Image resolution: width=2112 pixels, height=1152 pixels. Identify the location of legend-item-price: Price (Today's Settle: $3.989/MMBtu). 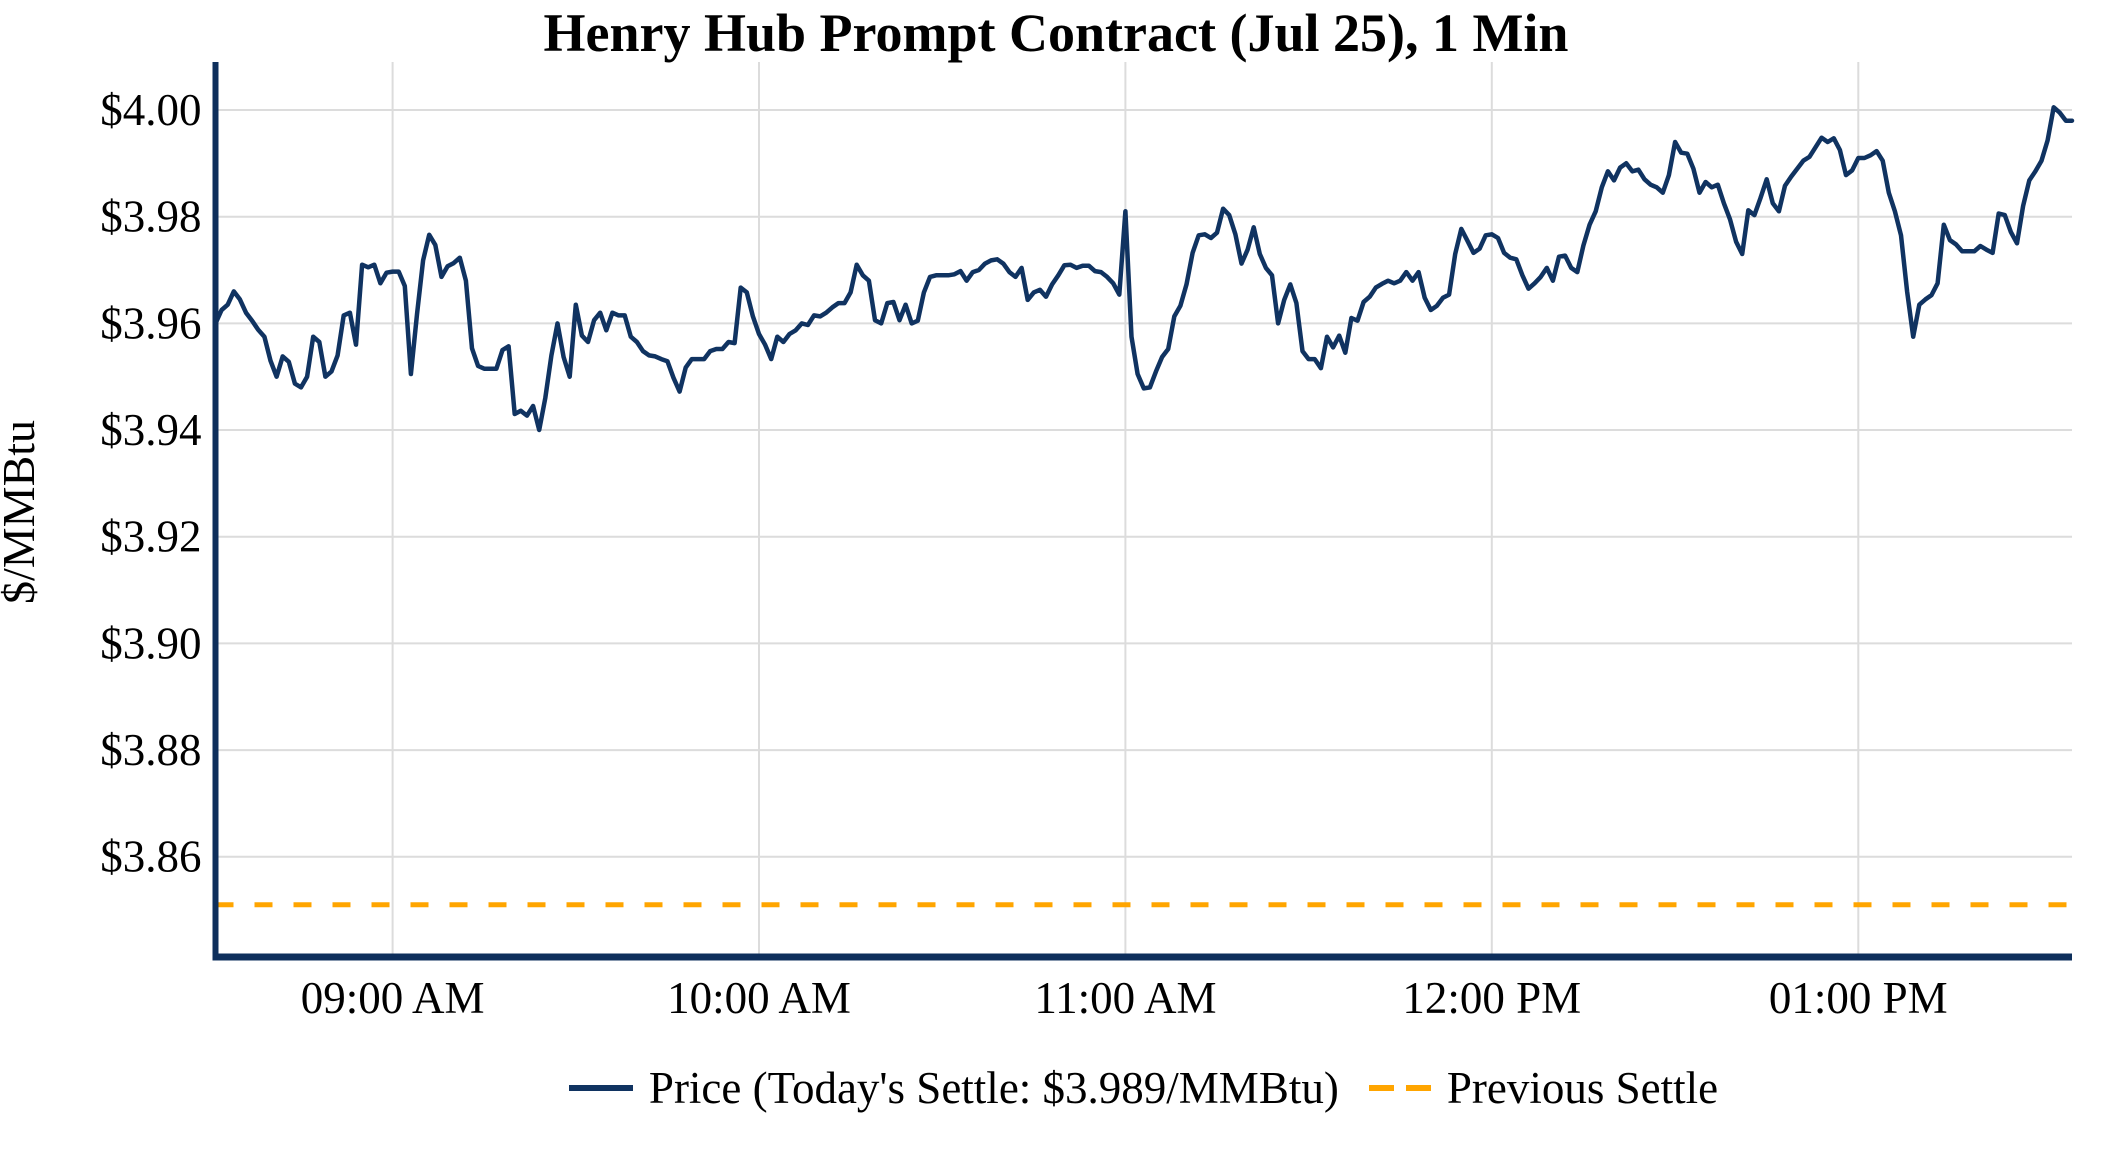
(953, 1088).